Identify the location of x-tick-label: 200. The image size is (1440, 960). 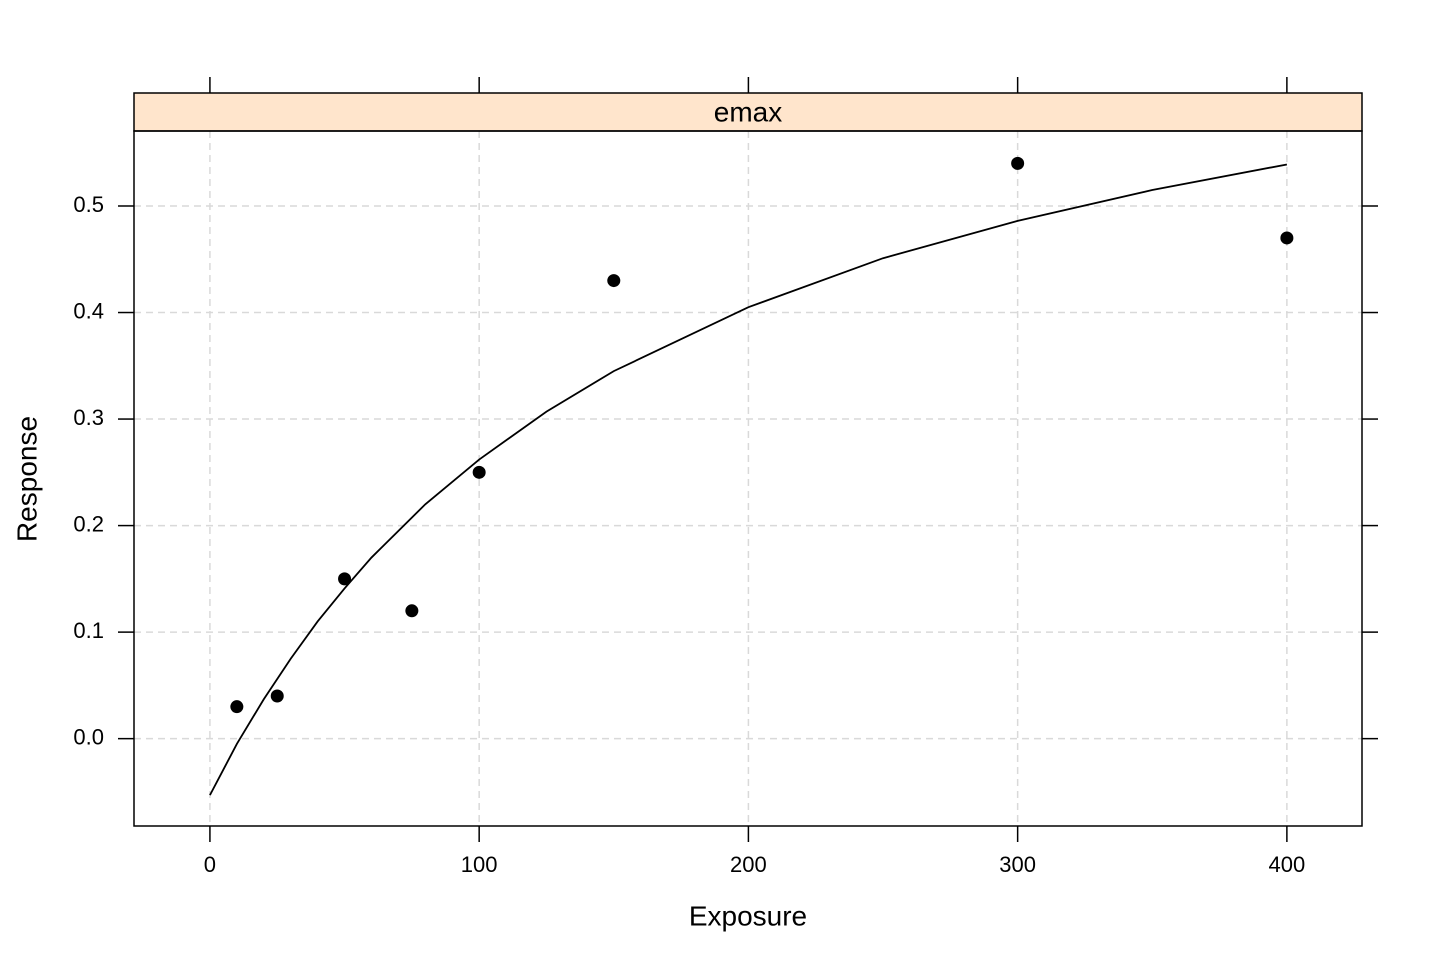
(748, 864).